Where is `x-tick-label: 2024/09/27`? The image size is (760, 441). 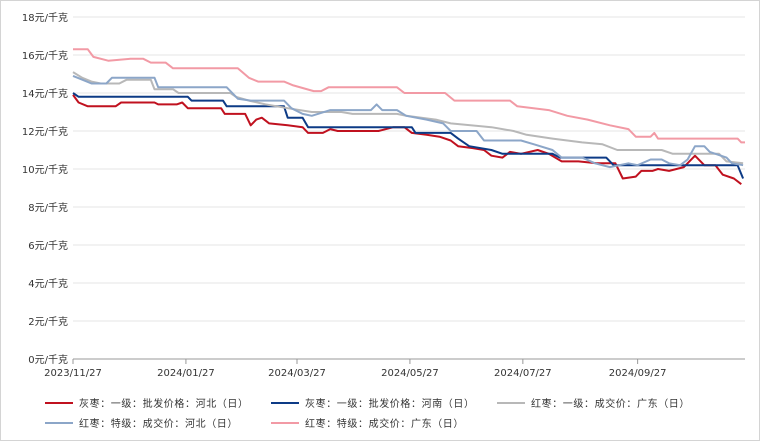 x-tick-label: 2024/09/27 is located at coordinates (638, 373).